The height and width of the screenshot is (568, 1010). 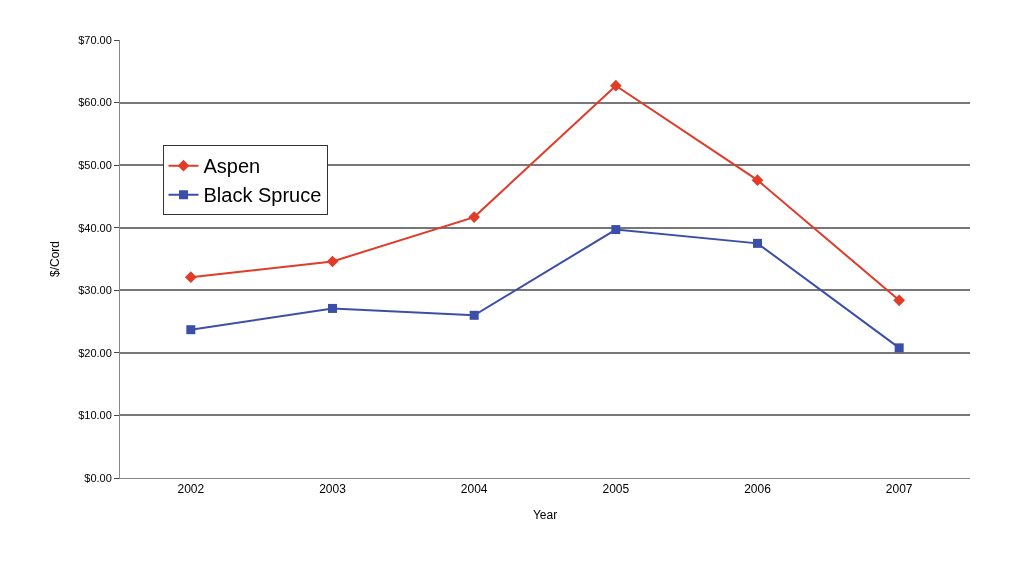 What do you see at coordinates (95, 227) in the screenshot?
I see `y-tick-label: $40.00` at bounding box center [95, 227].